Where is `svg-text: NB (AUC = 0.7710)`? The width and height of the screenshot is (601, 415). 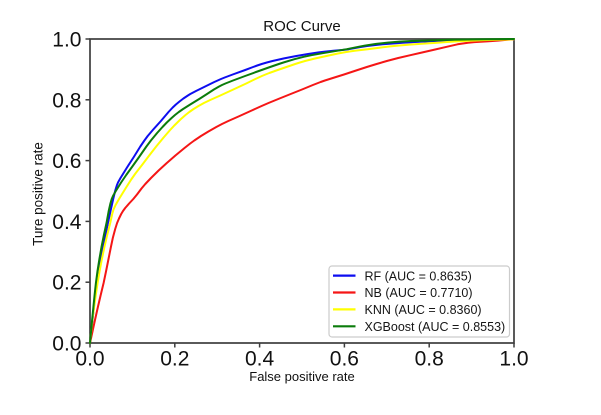
svg-text: NB (AUC = 0.7710) is located at coordinates (419, 293).